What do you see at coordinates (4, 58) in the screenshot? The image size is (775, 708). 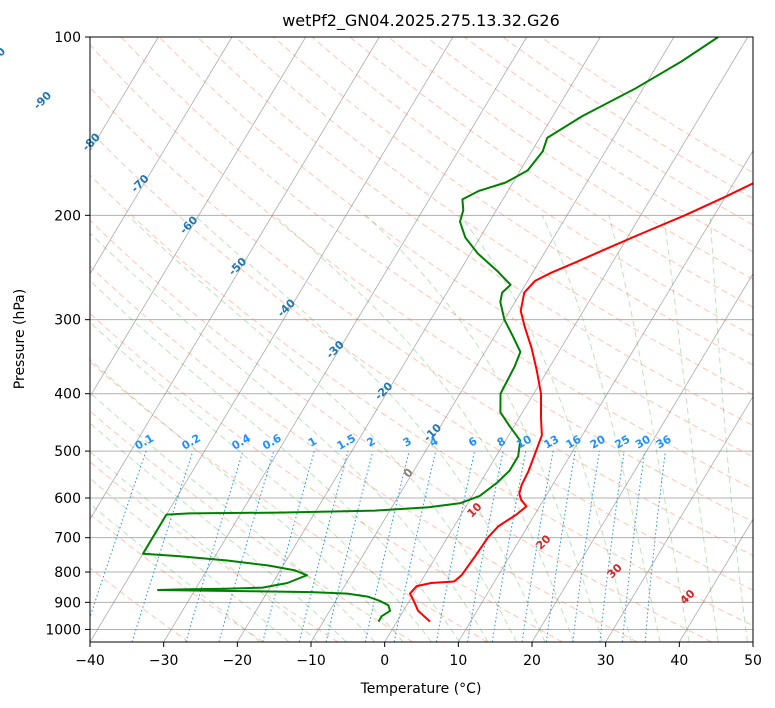 I see `dry-adiabat-label: -100` at bounding box center [4, 58].